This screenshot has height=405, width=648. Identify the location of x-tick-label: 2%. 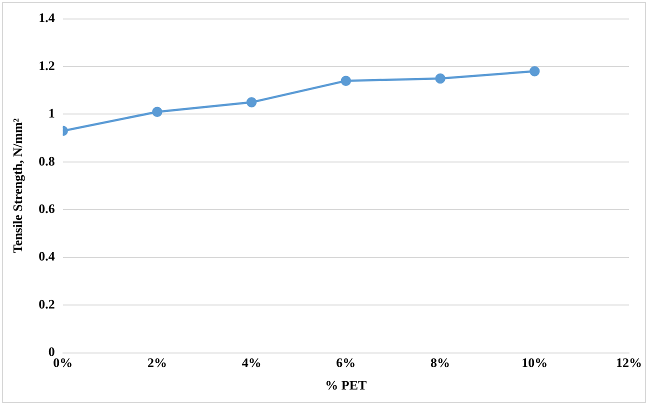
(157, 362).